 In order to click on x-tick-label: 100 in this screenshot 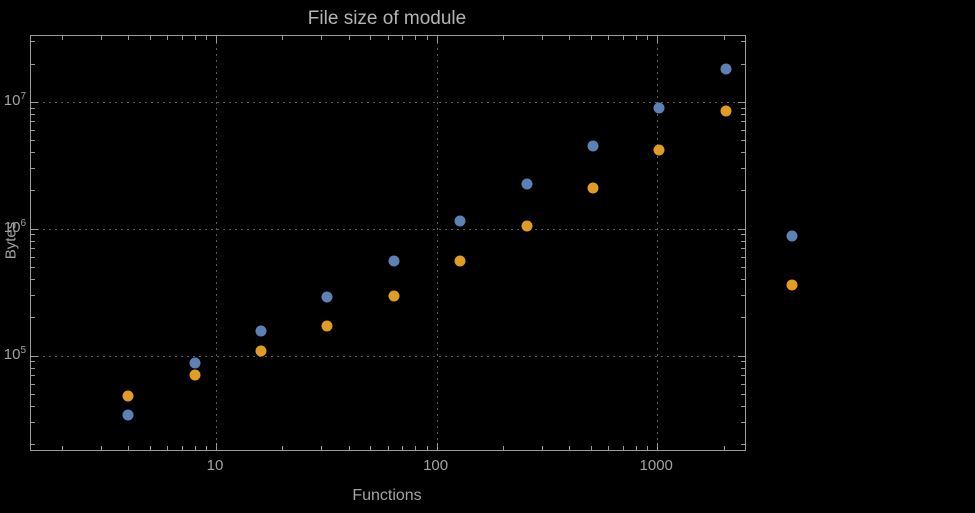, I will do `click(436, 465)`.